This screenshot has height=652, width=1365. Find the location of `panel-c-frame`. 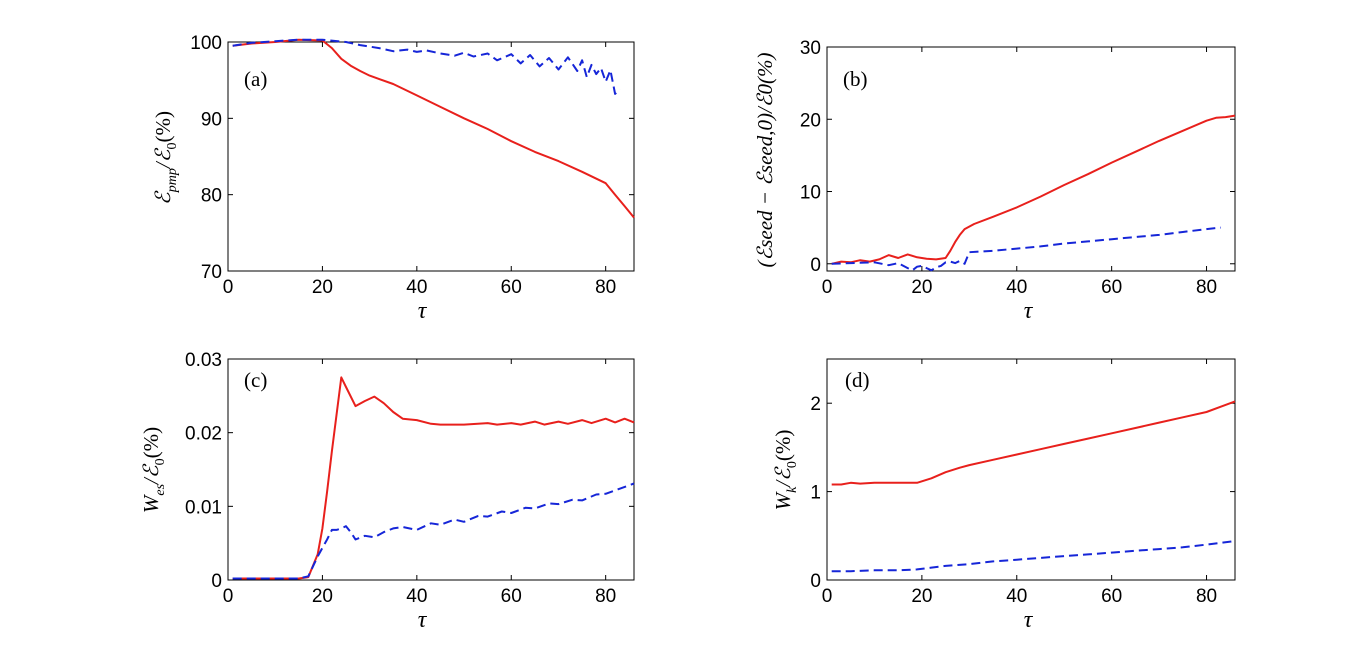

panel-c-frame is located at coordinates (431, 469).